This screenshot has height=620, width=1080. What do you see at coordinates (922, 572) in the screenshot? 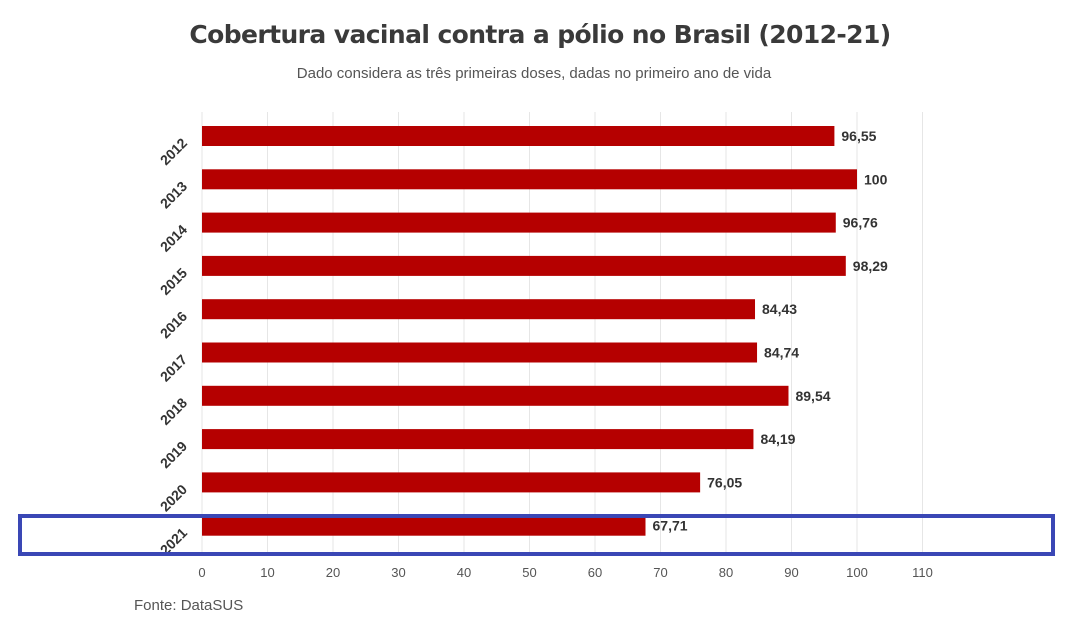
I see `x-tick-label: 110` at bounding box center [922, 572].